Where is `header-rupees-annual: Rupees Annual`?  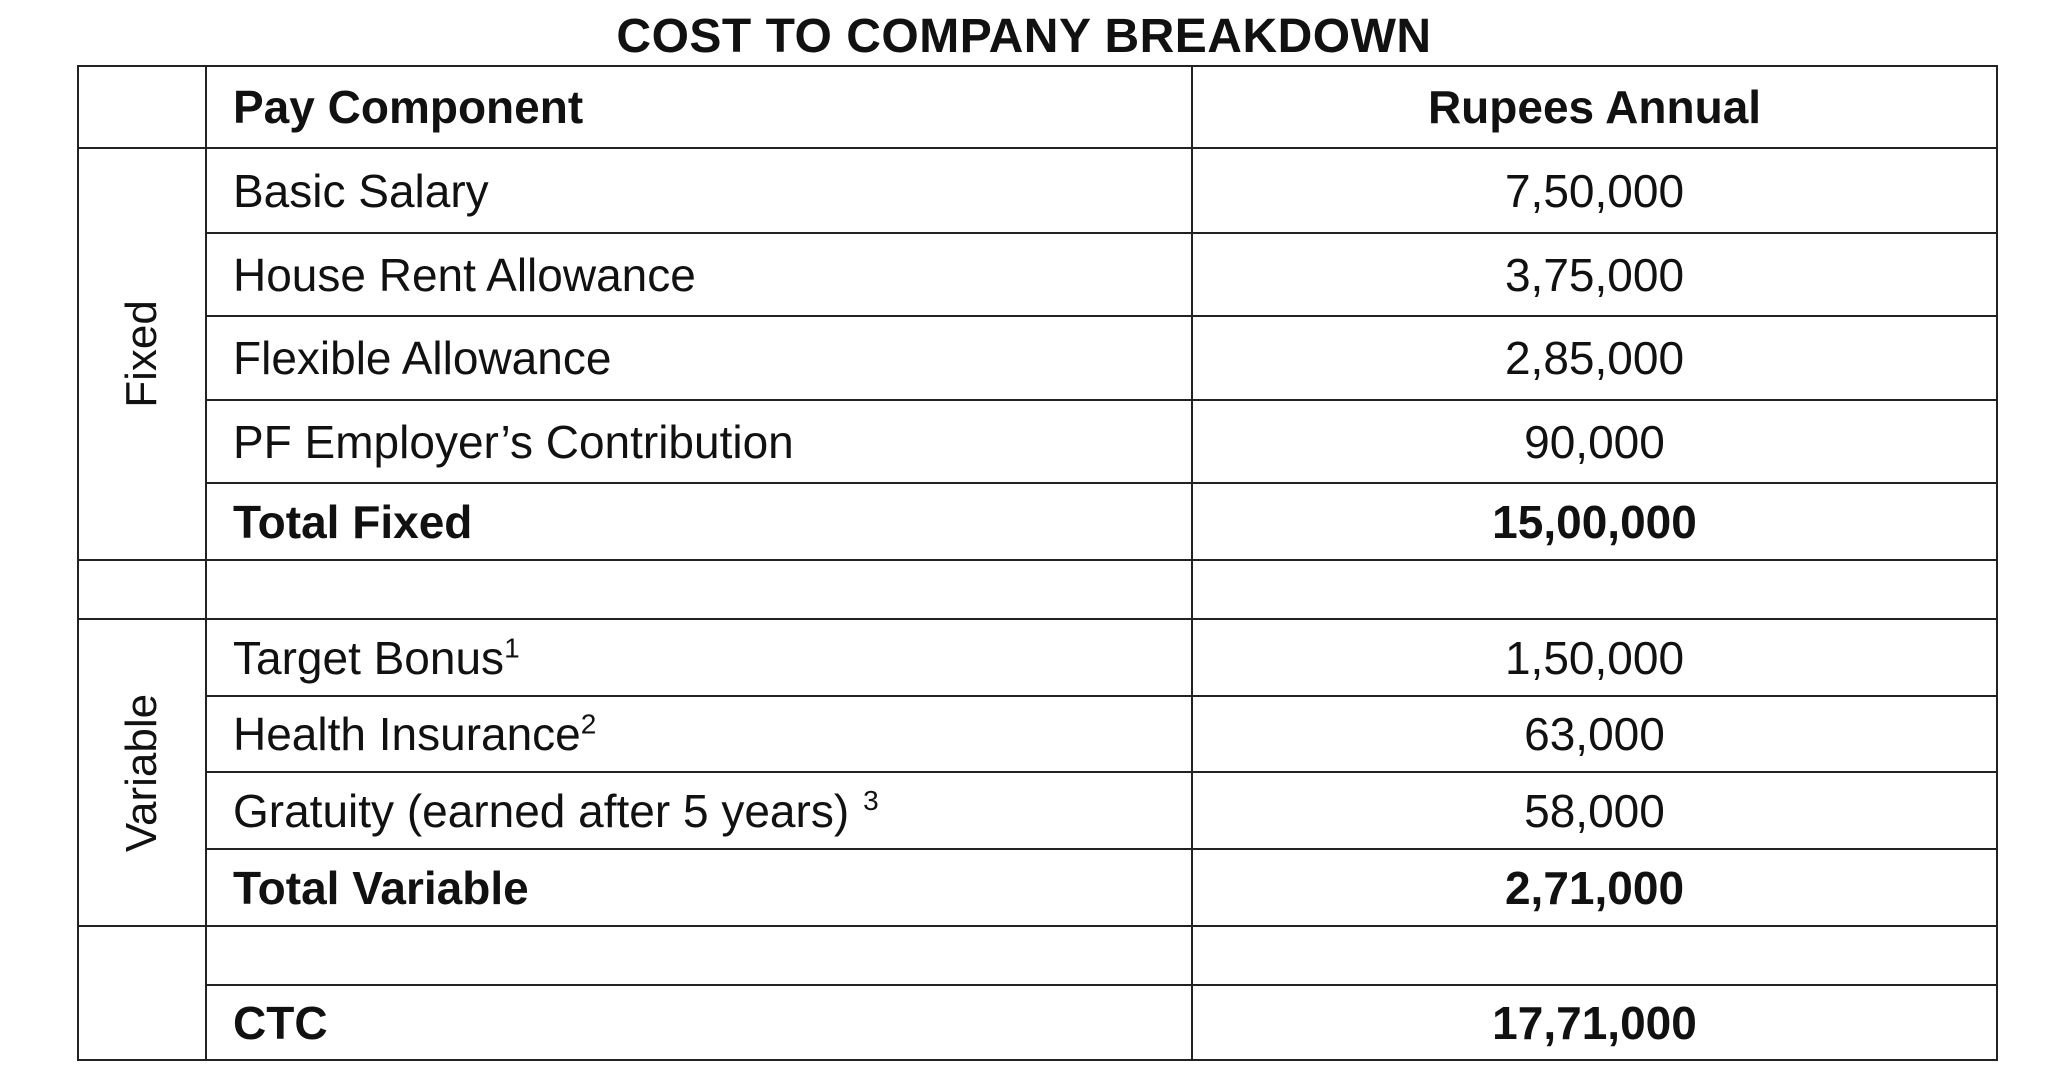 header-rupees-annual: Rupees Annual is located at coordinates (1594, 107).